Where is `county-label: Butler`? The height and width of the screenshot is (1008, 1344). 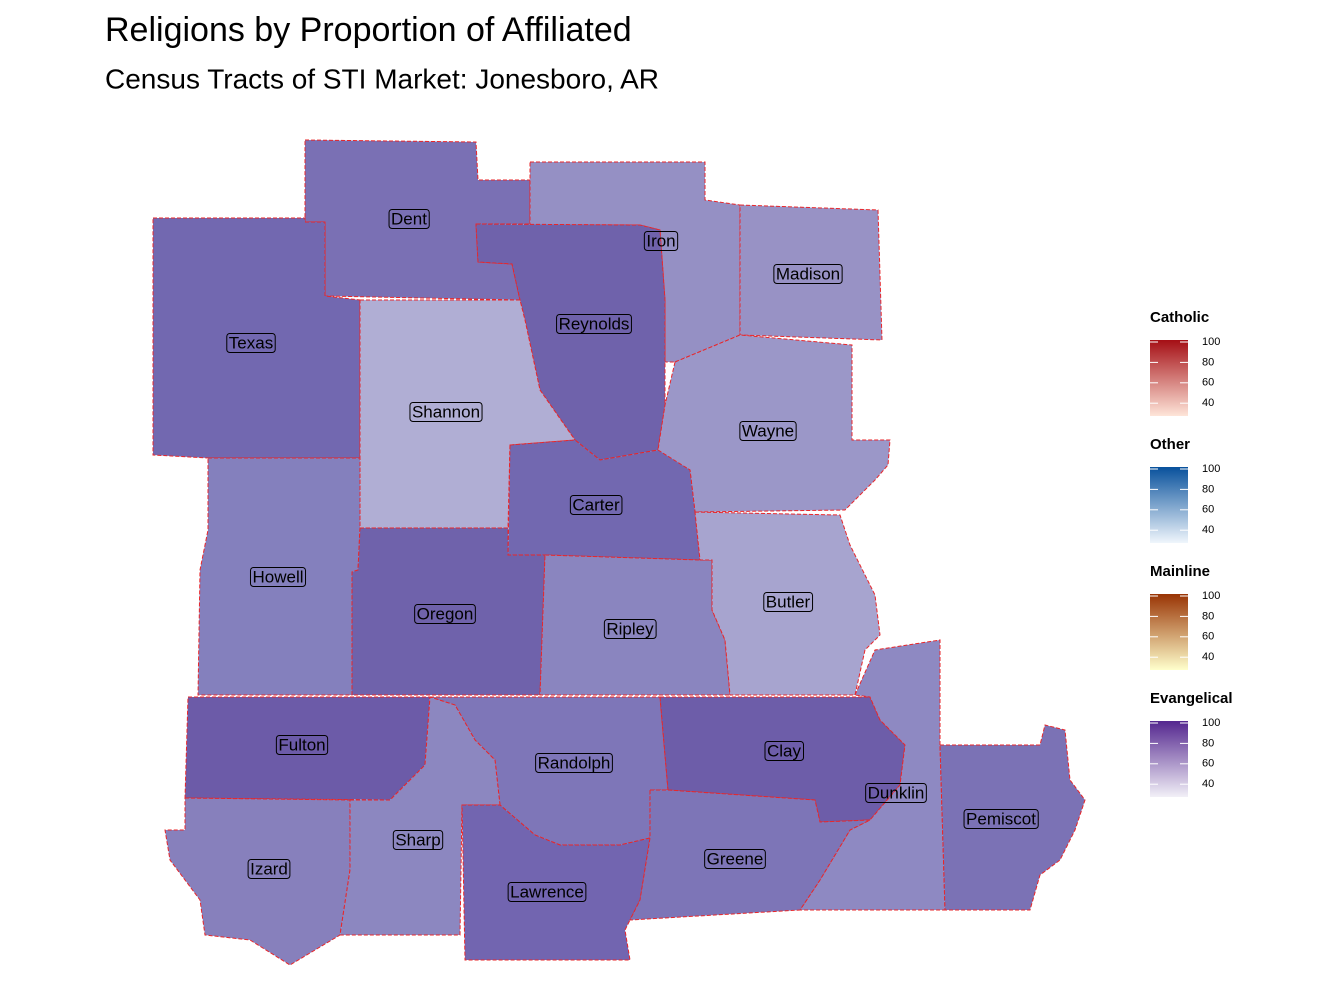
county-label: Butler is located at coordinates (788, 601).